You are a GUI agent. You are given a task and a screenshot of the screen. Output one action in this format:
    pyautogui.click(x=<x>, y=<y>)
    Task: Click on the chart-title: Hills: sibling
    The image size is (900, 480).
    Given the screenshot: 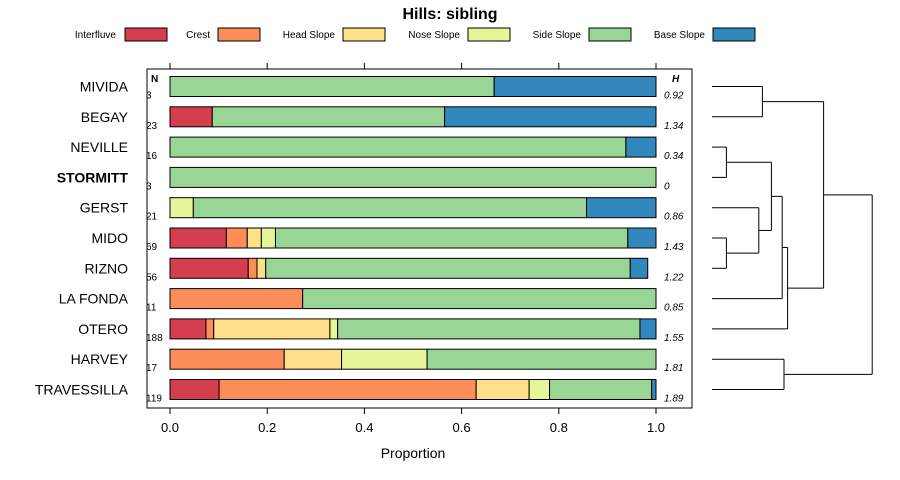 What is the action you would take?
    pyautogui.click(x=449, y=14)
    